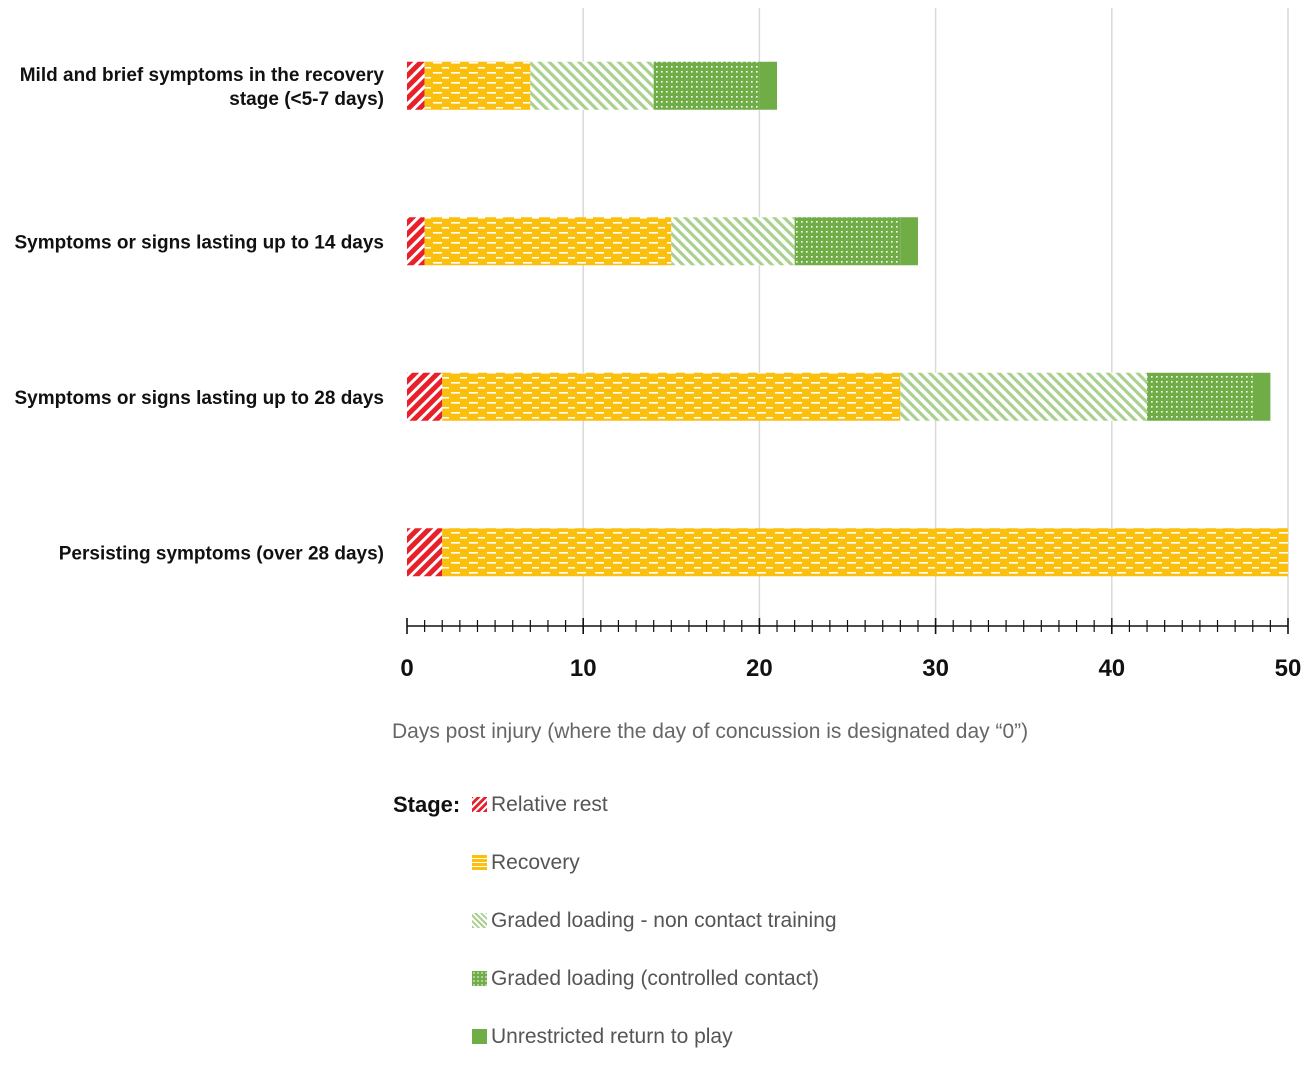  I want to click on legend-item: Recovery, so click(654, 862).